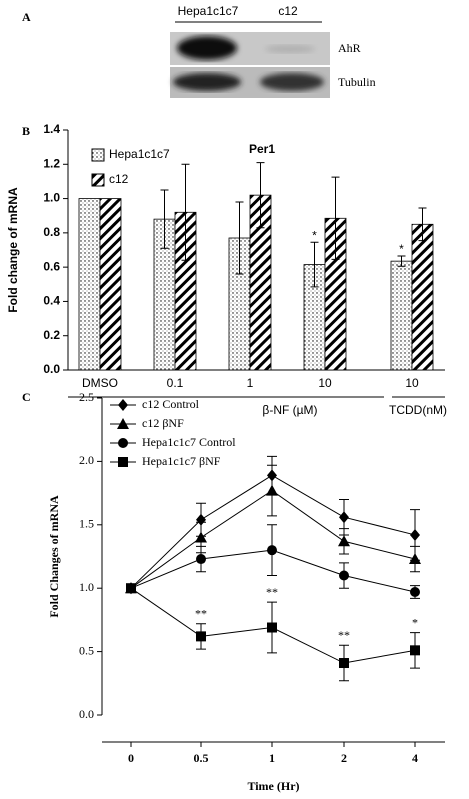 This screenshot has width=469, height=799. What do you see at coordinates (131, 758) in the screenshot?
I see `x-tick-label: 0` at bounding box center [131, 758].